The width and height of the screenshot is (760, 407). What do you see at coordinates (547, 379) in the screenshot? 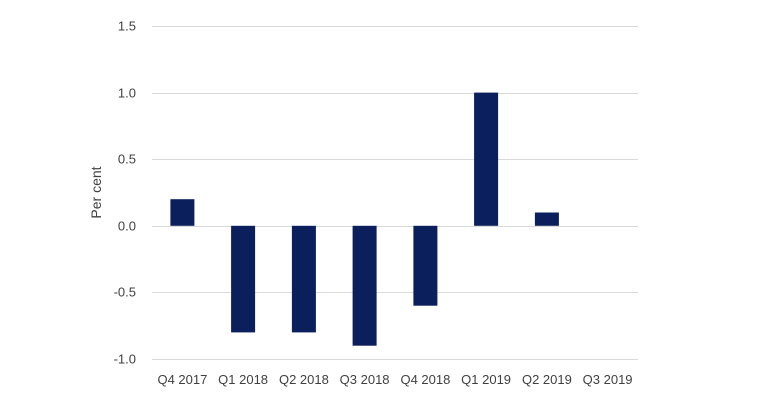
I see `x-tick-label: Q2 2019` at bounding box center [547, 379].